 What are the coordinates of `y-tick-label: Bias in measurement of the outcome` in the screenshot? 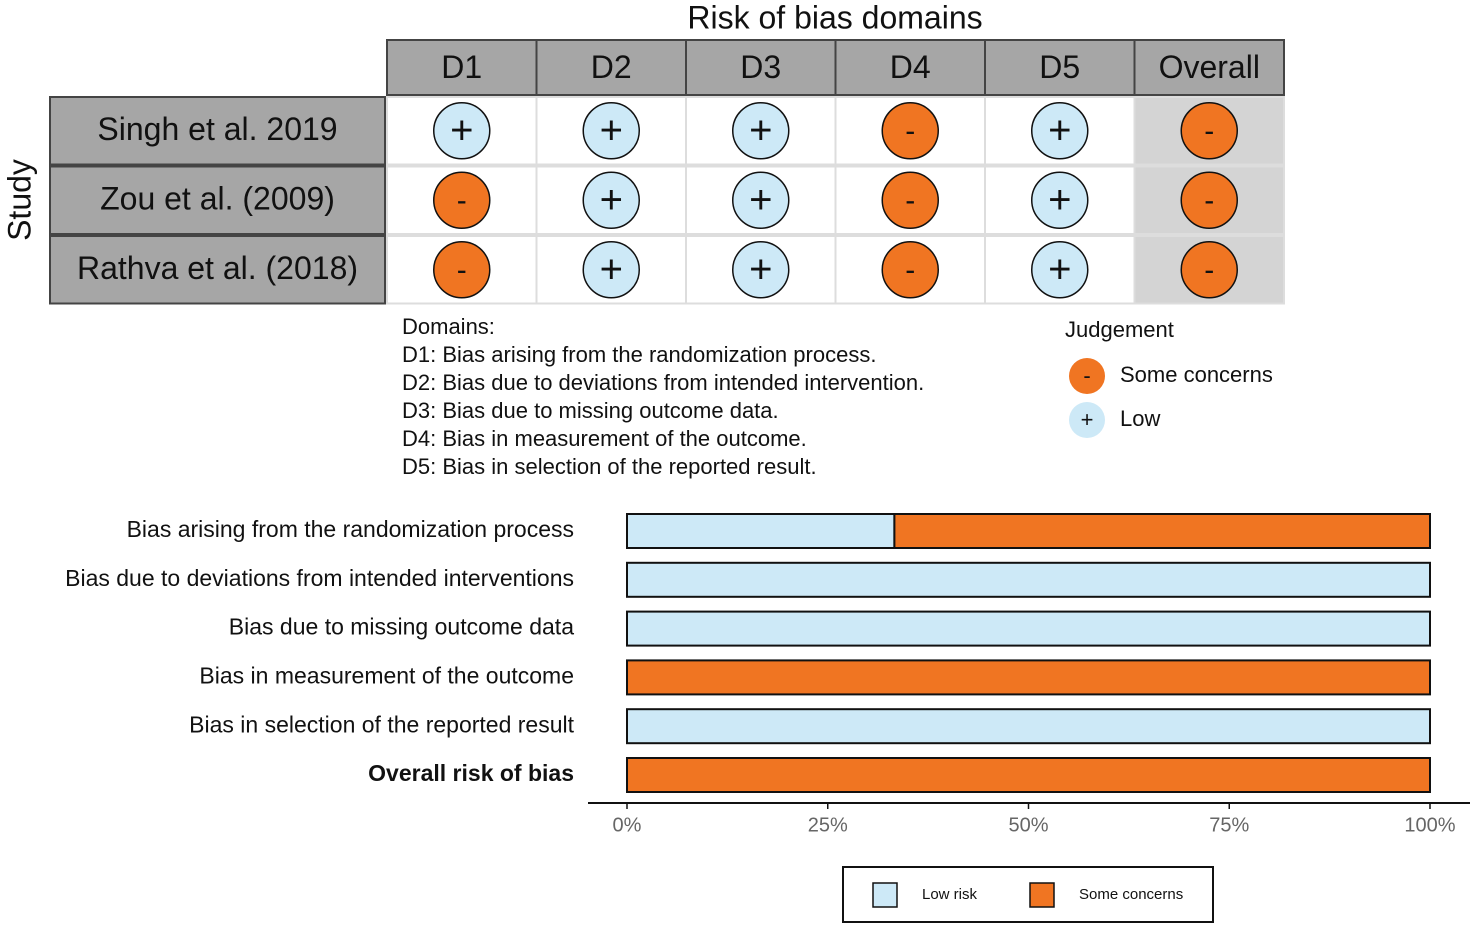 It's located at (386, 675).